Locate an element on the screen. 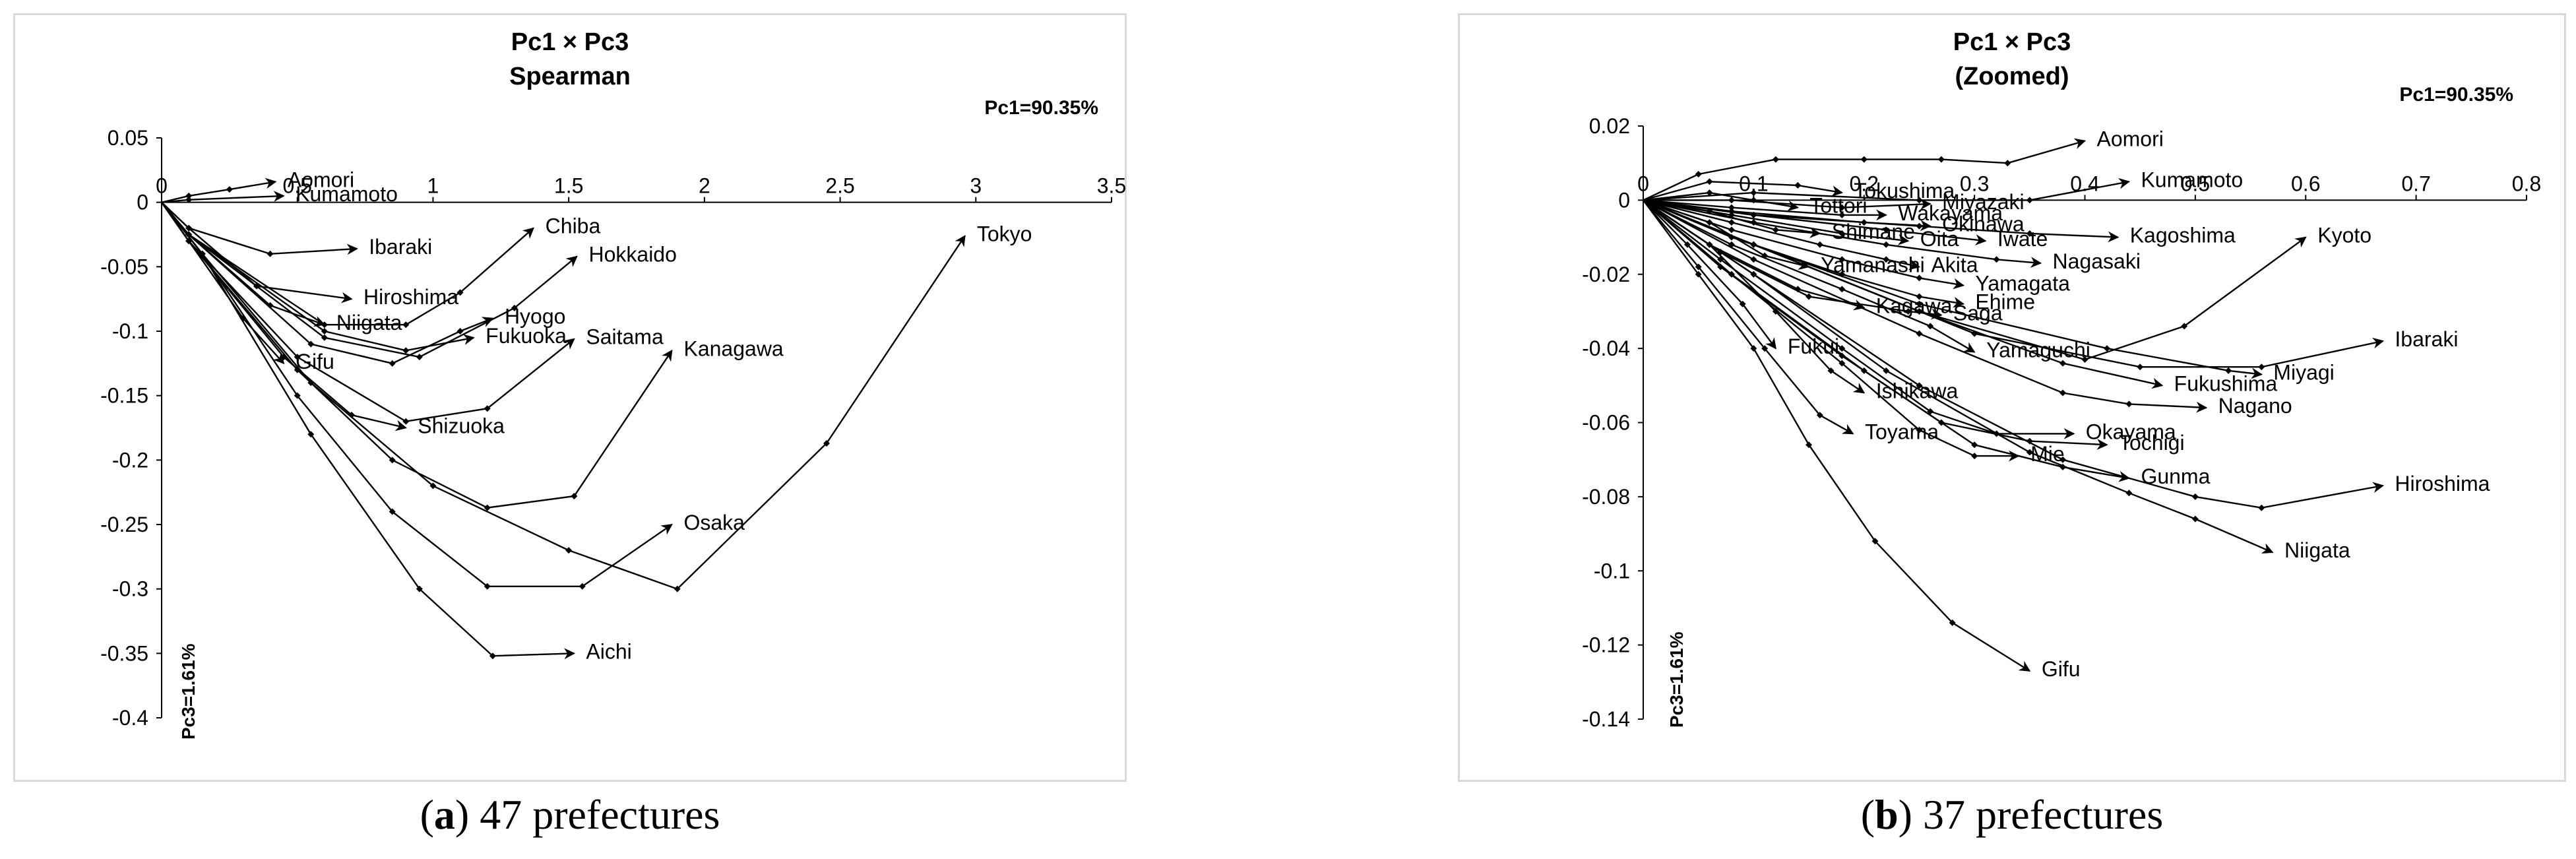 Image resolution: width=2576 pixels, height=859 pixels. y-axis-title: Pc3=1.61% is located at coordinates (189, 691).